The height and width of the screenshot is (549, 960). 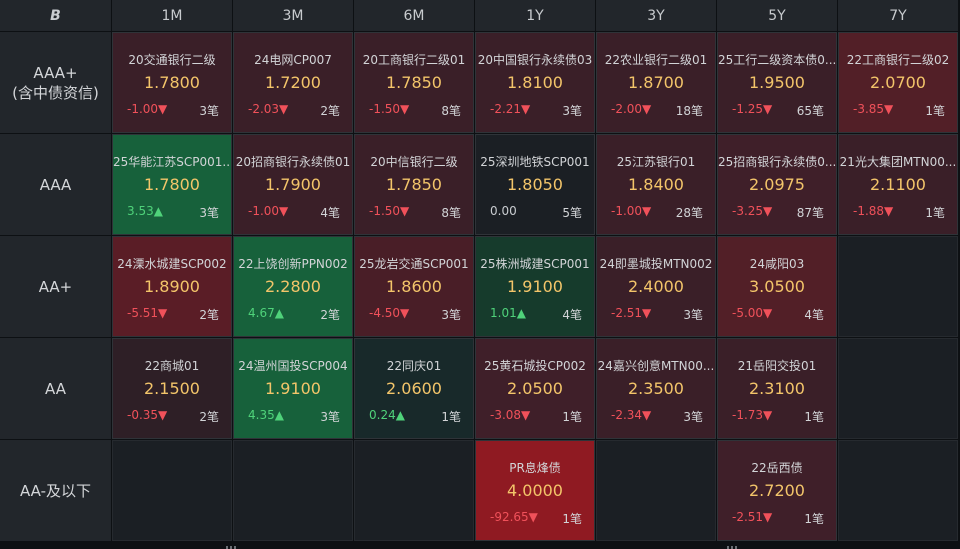 I want to click on bond-cell: 22农业银行二级01 1.8700 -2.00▼ 18笔, so click(x=656, y=82).